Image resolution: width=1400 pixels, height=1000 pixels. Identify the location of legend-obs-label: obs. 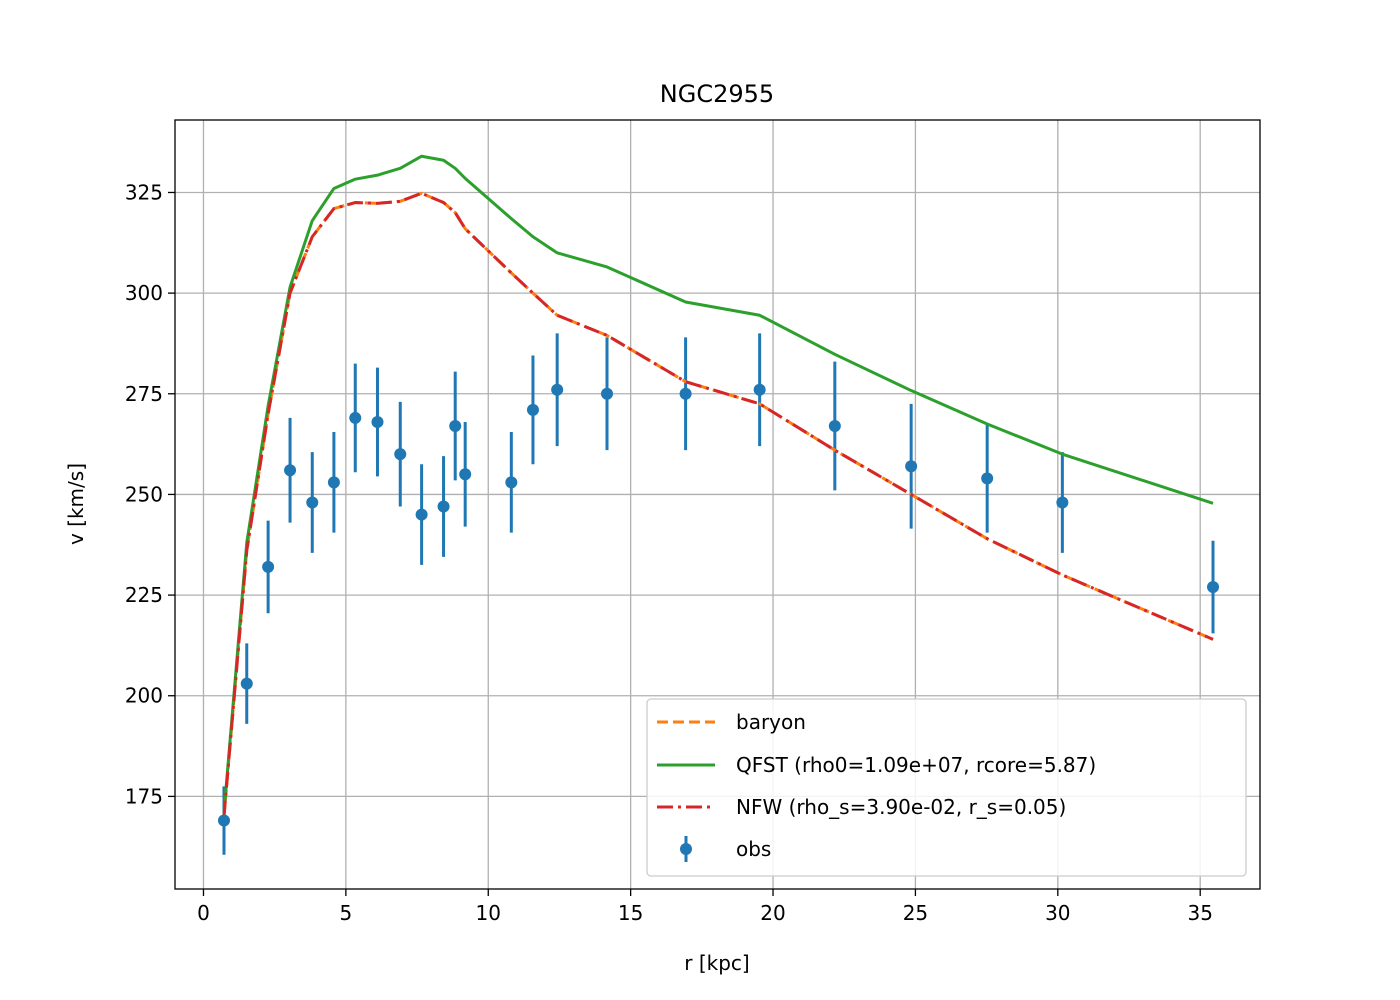
(753, 849).